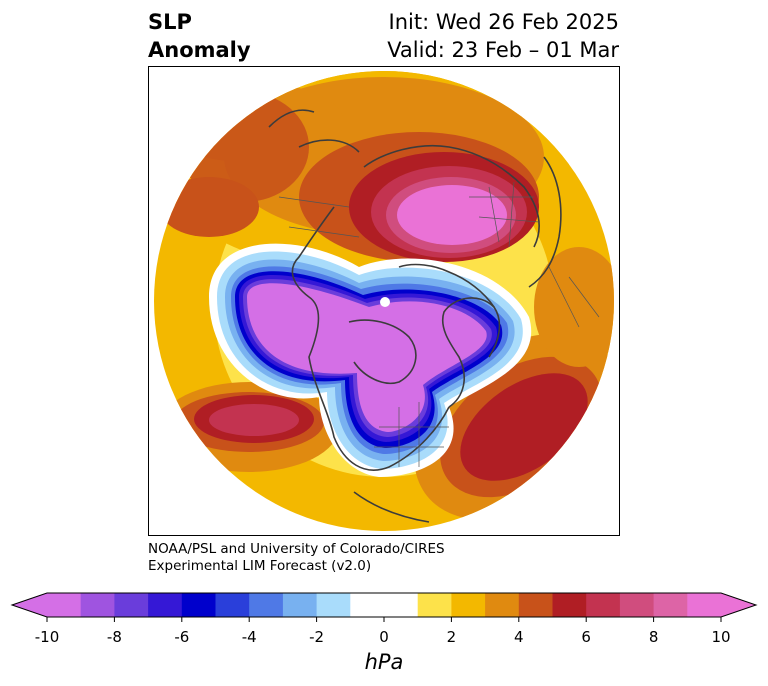 This screenshot has height=686, width=768. What do you see at coordinates (653, 637) in the screenshot?
I see `colorbar-tick-label: 8` at bounding box center [653, 637].